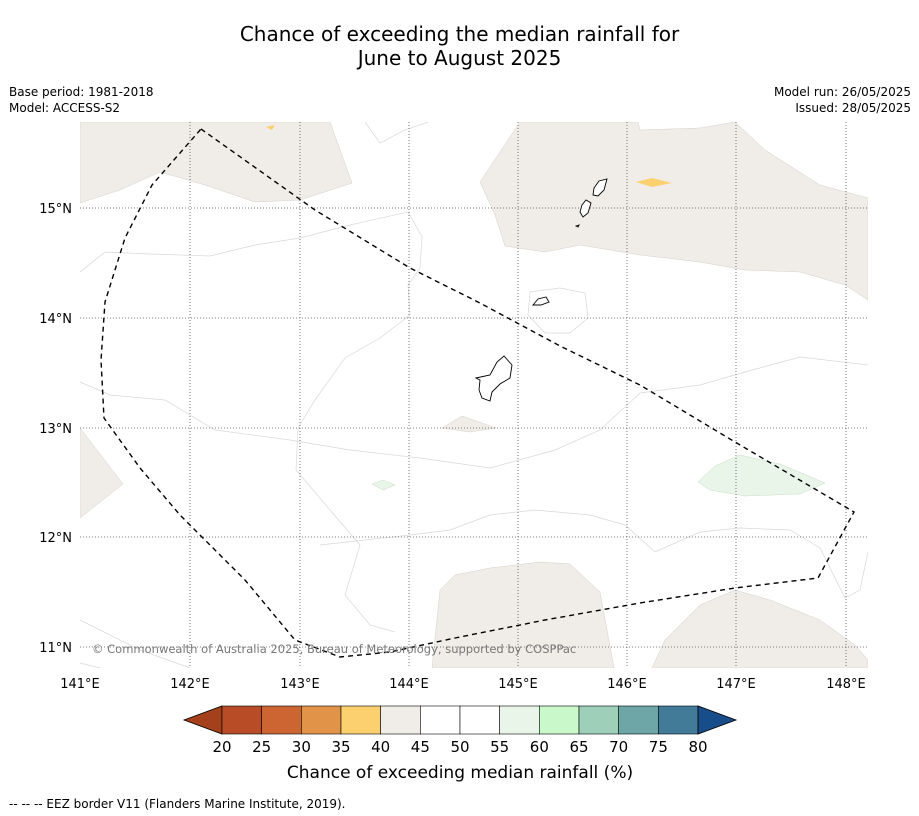  I want to click on title-line-2: June to August 2025, so click(459, 58).